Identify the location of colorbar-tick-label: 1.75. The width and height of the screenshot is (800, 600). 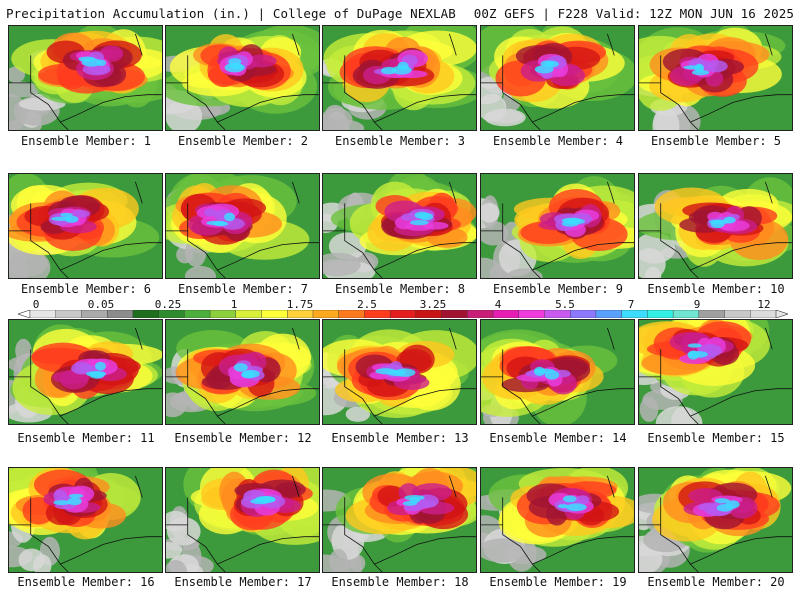
(300, 304).